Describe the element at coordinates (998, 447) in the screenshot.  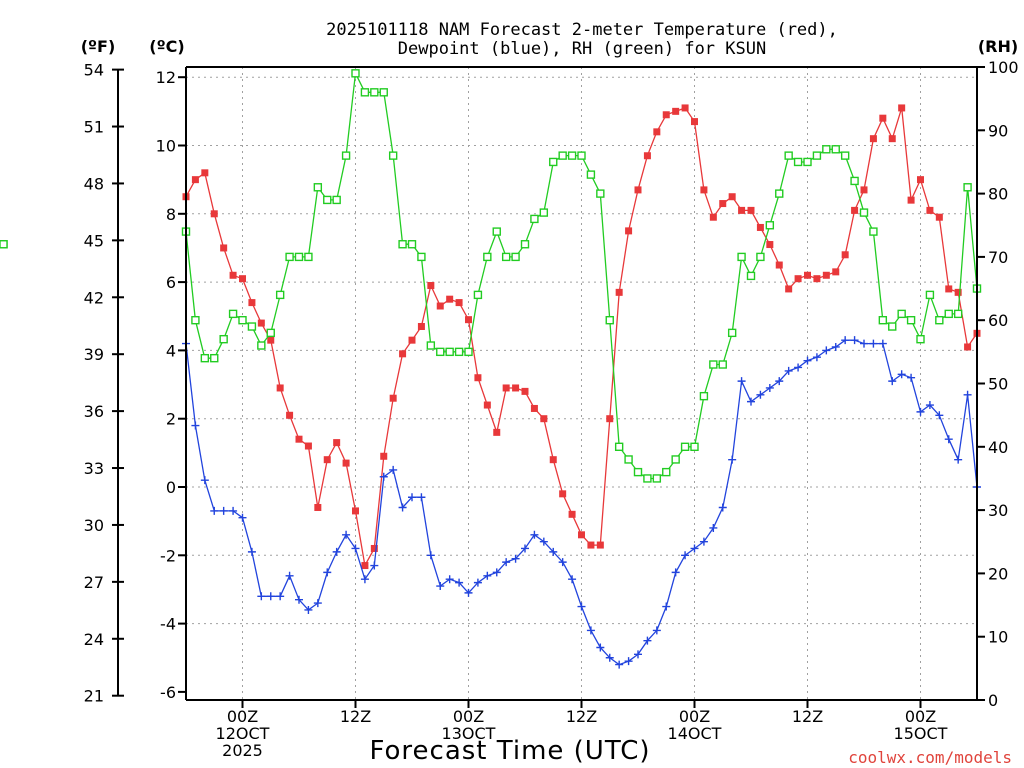
I see `rh-tick-label: 40` at that location.